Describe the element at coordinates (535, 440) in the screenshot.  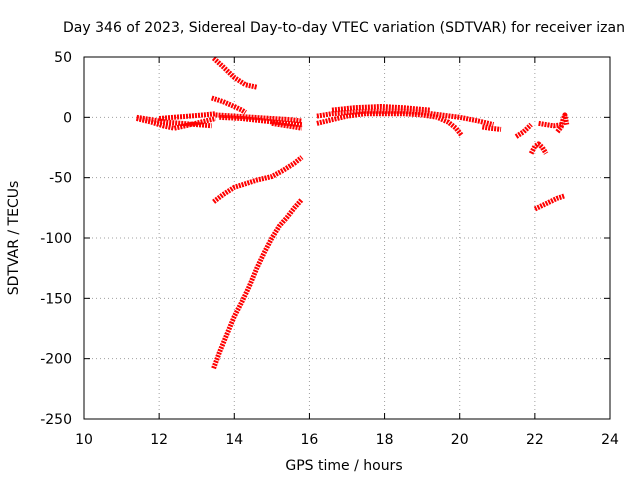
I see `x-tick-label: 22` at that location.